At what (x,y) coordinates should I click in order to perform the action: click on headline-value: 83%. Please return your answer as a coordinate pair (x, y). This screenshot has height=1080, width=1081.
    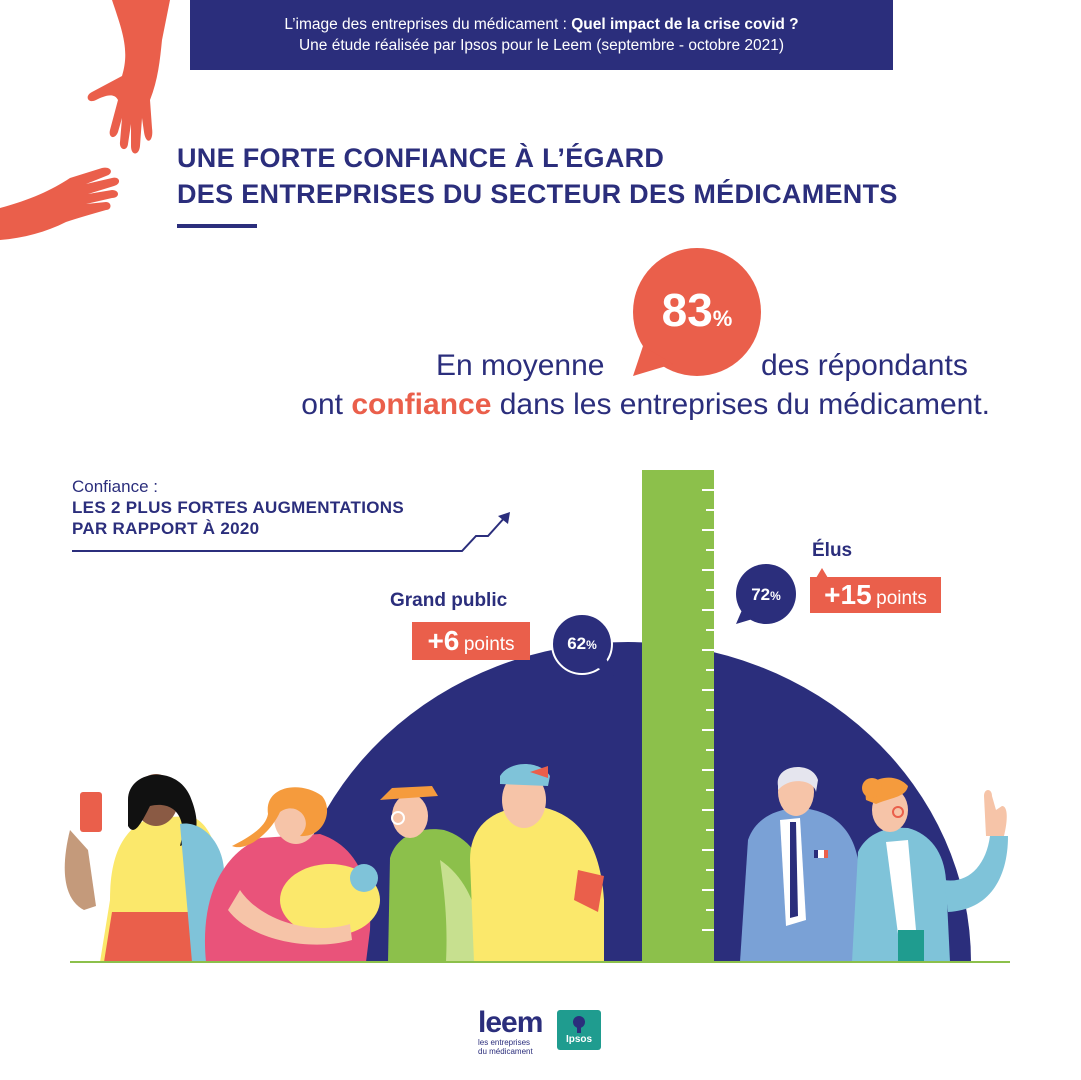
    Looking at the image, I should click on (697, 314).